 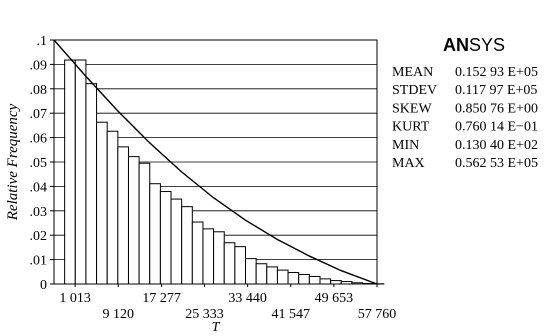 I want to click on x-tick-label: 1 013, so click(x=75, y=298).